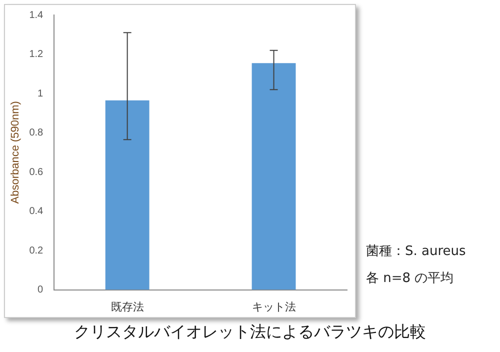 This screenshot has height=352, width=500. What do you see at coordinates (41, 94) in the screenshot?
I see `y-tick-label: 1` at bounding box center [41, 94].